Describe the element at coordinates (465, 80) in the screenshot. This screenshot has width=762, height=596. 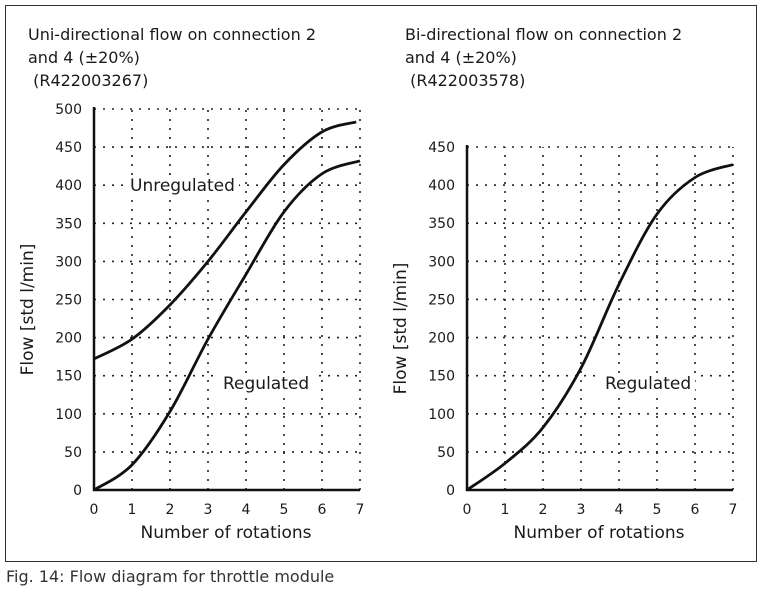
I see `chart-title-line: (R422003578)` at that location.